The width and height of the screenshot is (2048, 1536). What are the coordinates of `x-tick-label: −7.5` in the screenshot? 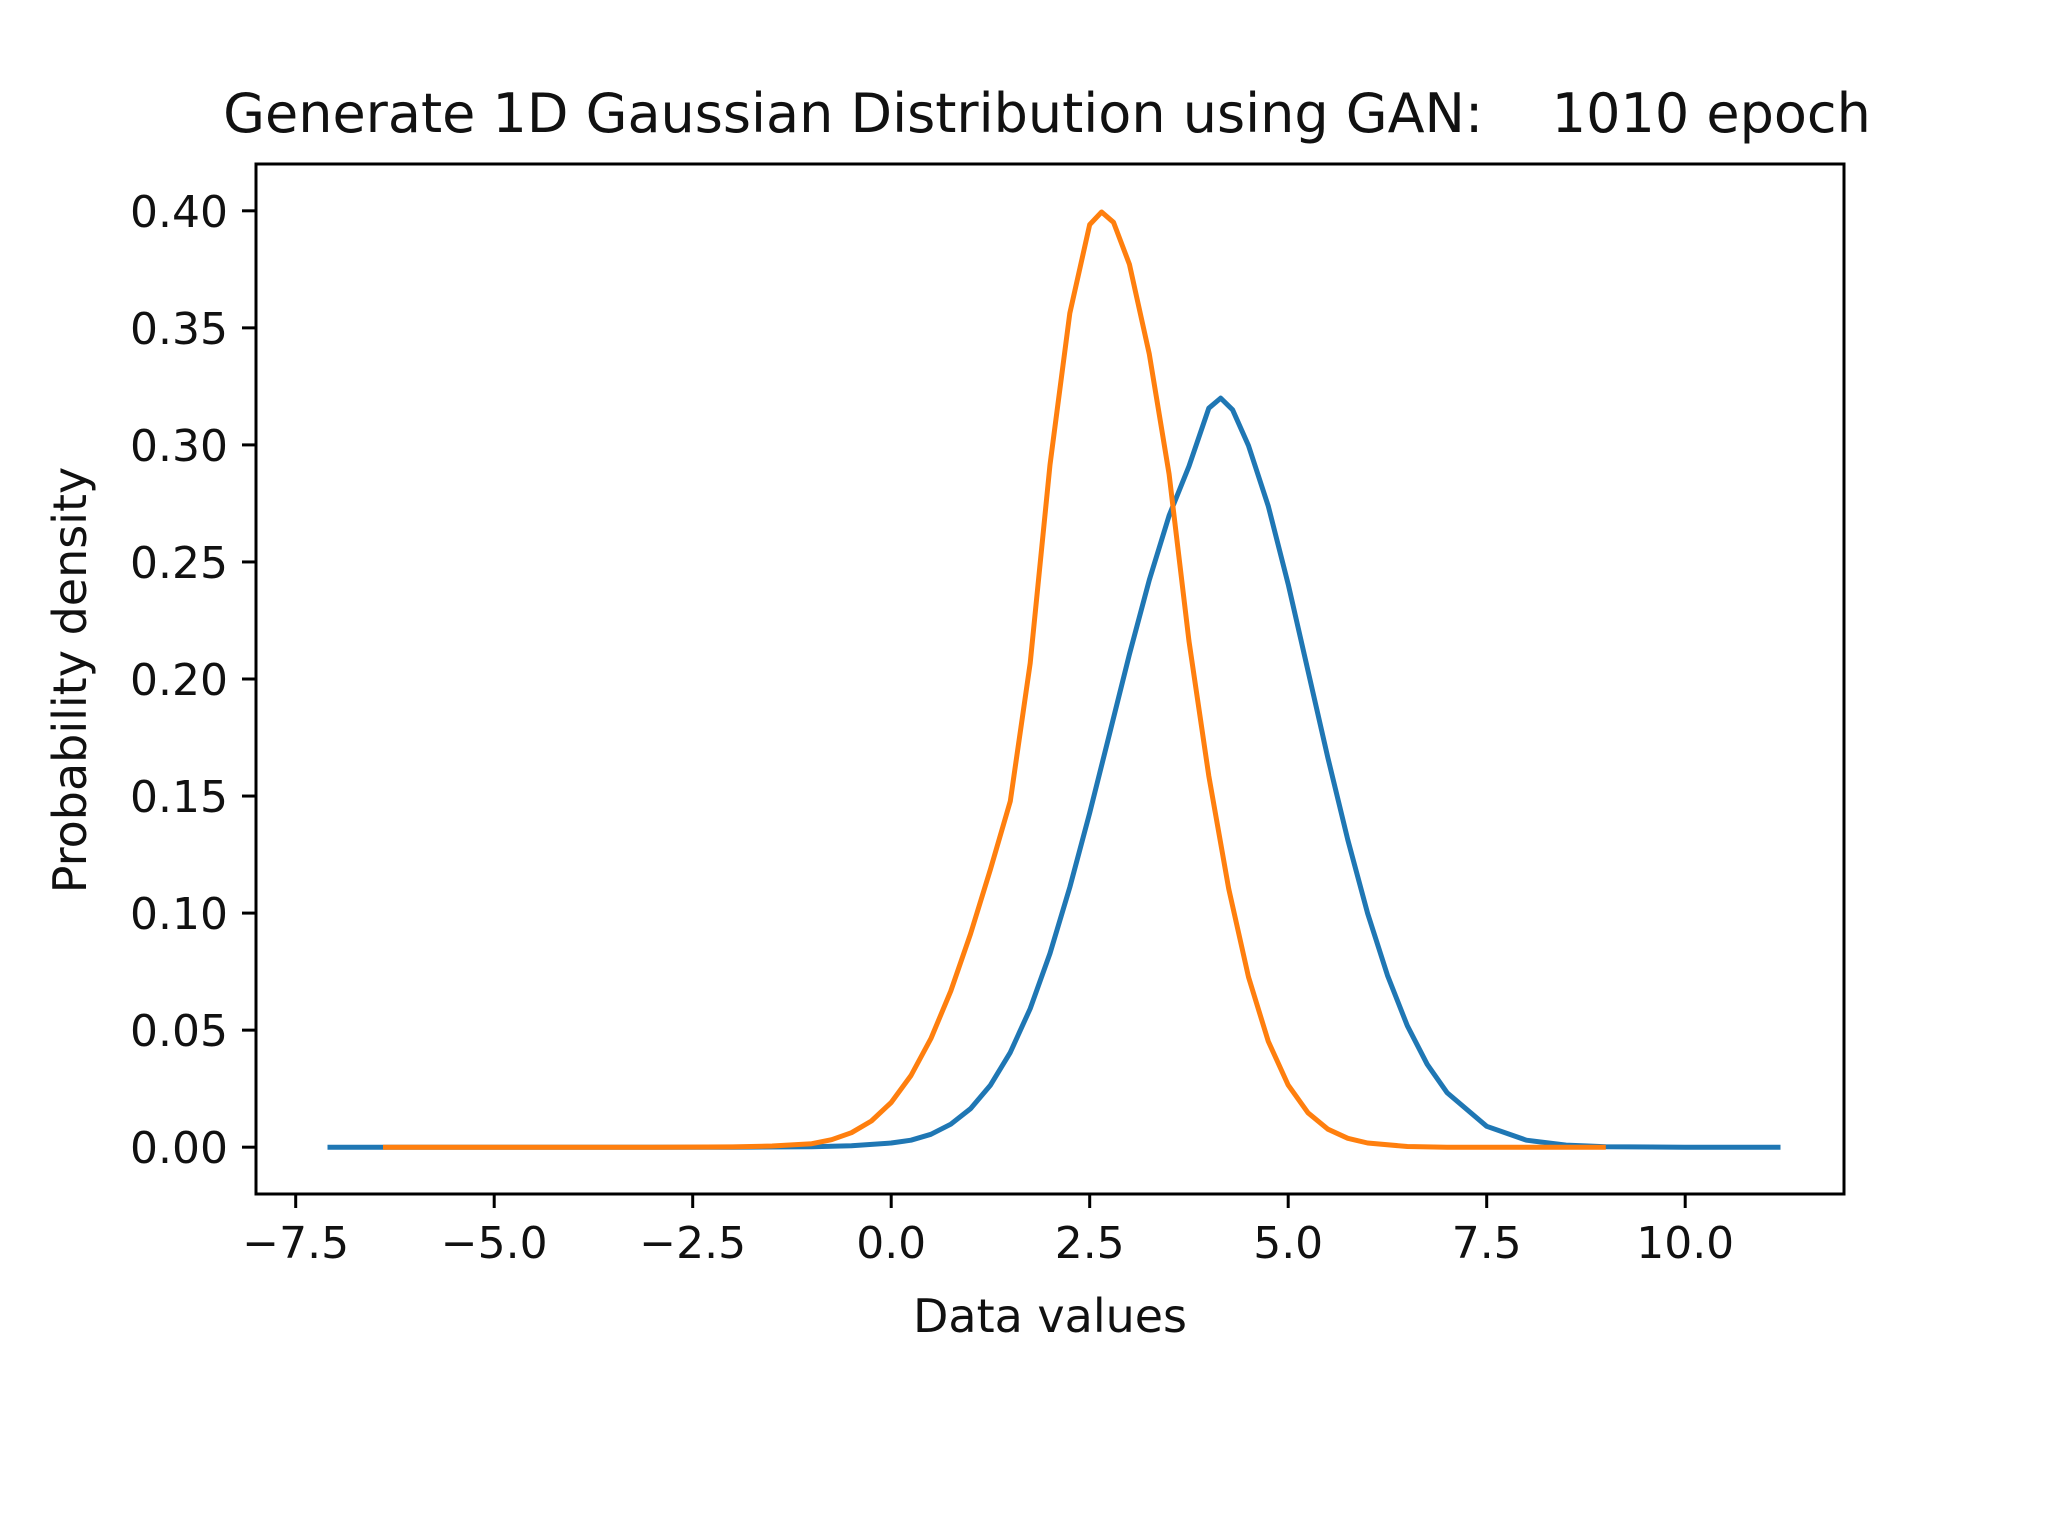 It's located at (295, 1243).